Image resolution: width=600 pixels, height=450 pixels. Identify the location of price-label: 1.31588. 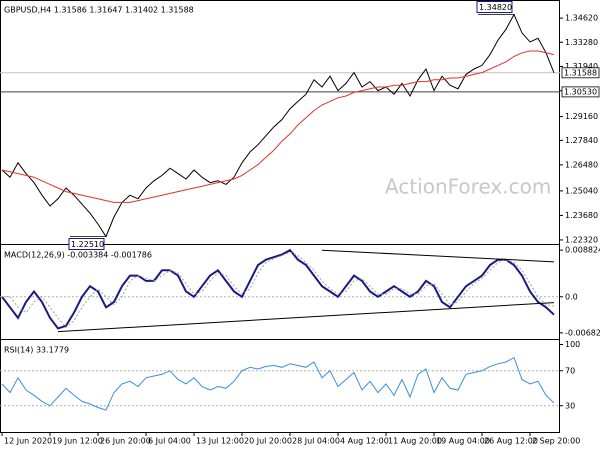
(580, 72).